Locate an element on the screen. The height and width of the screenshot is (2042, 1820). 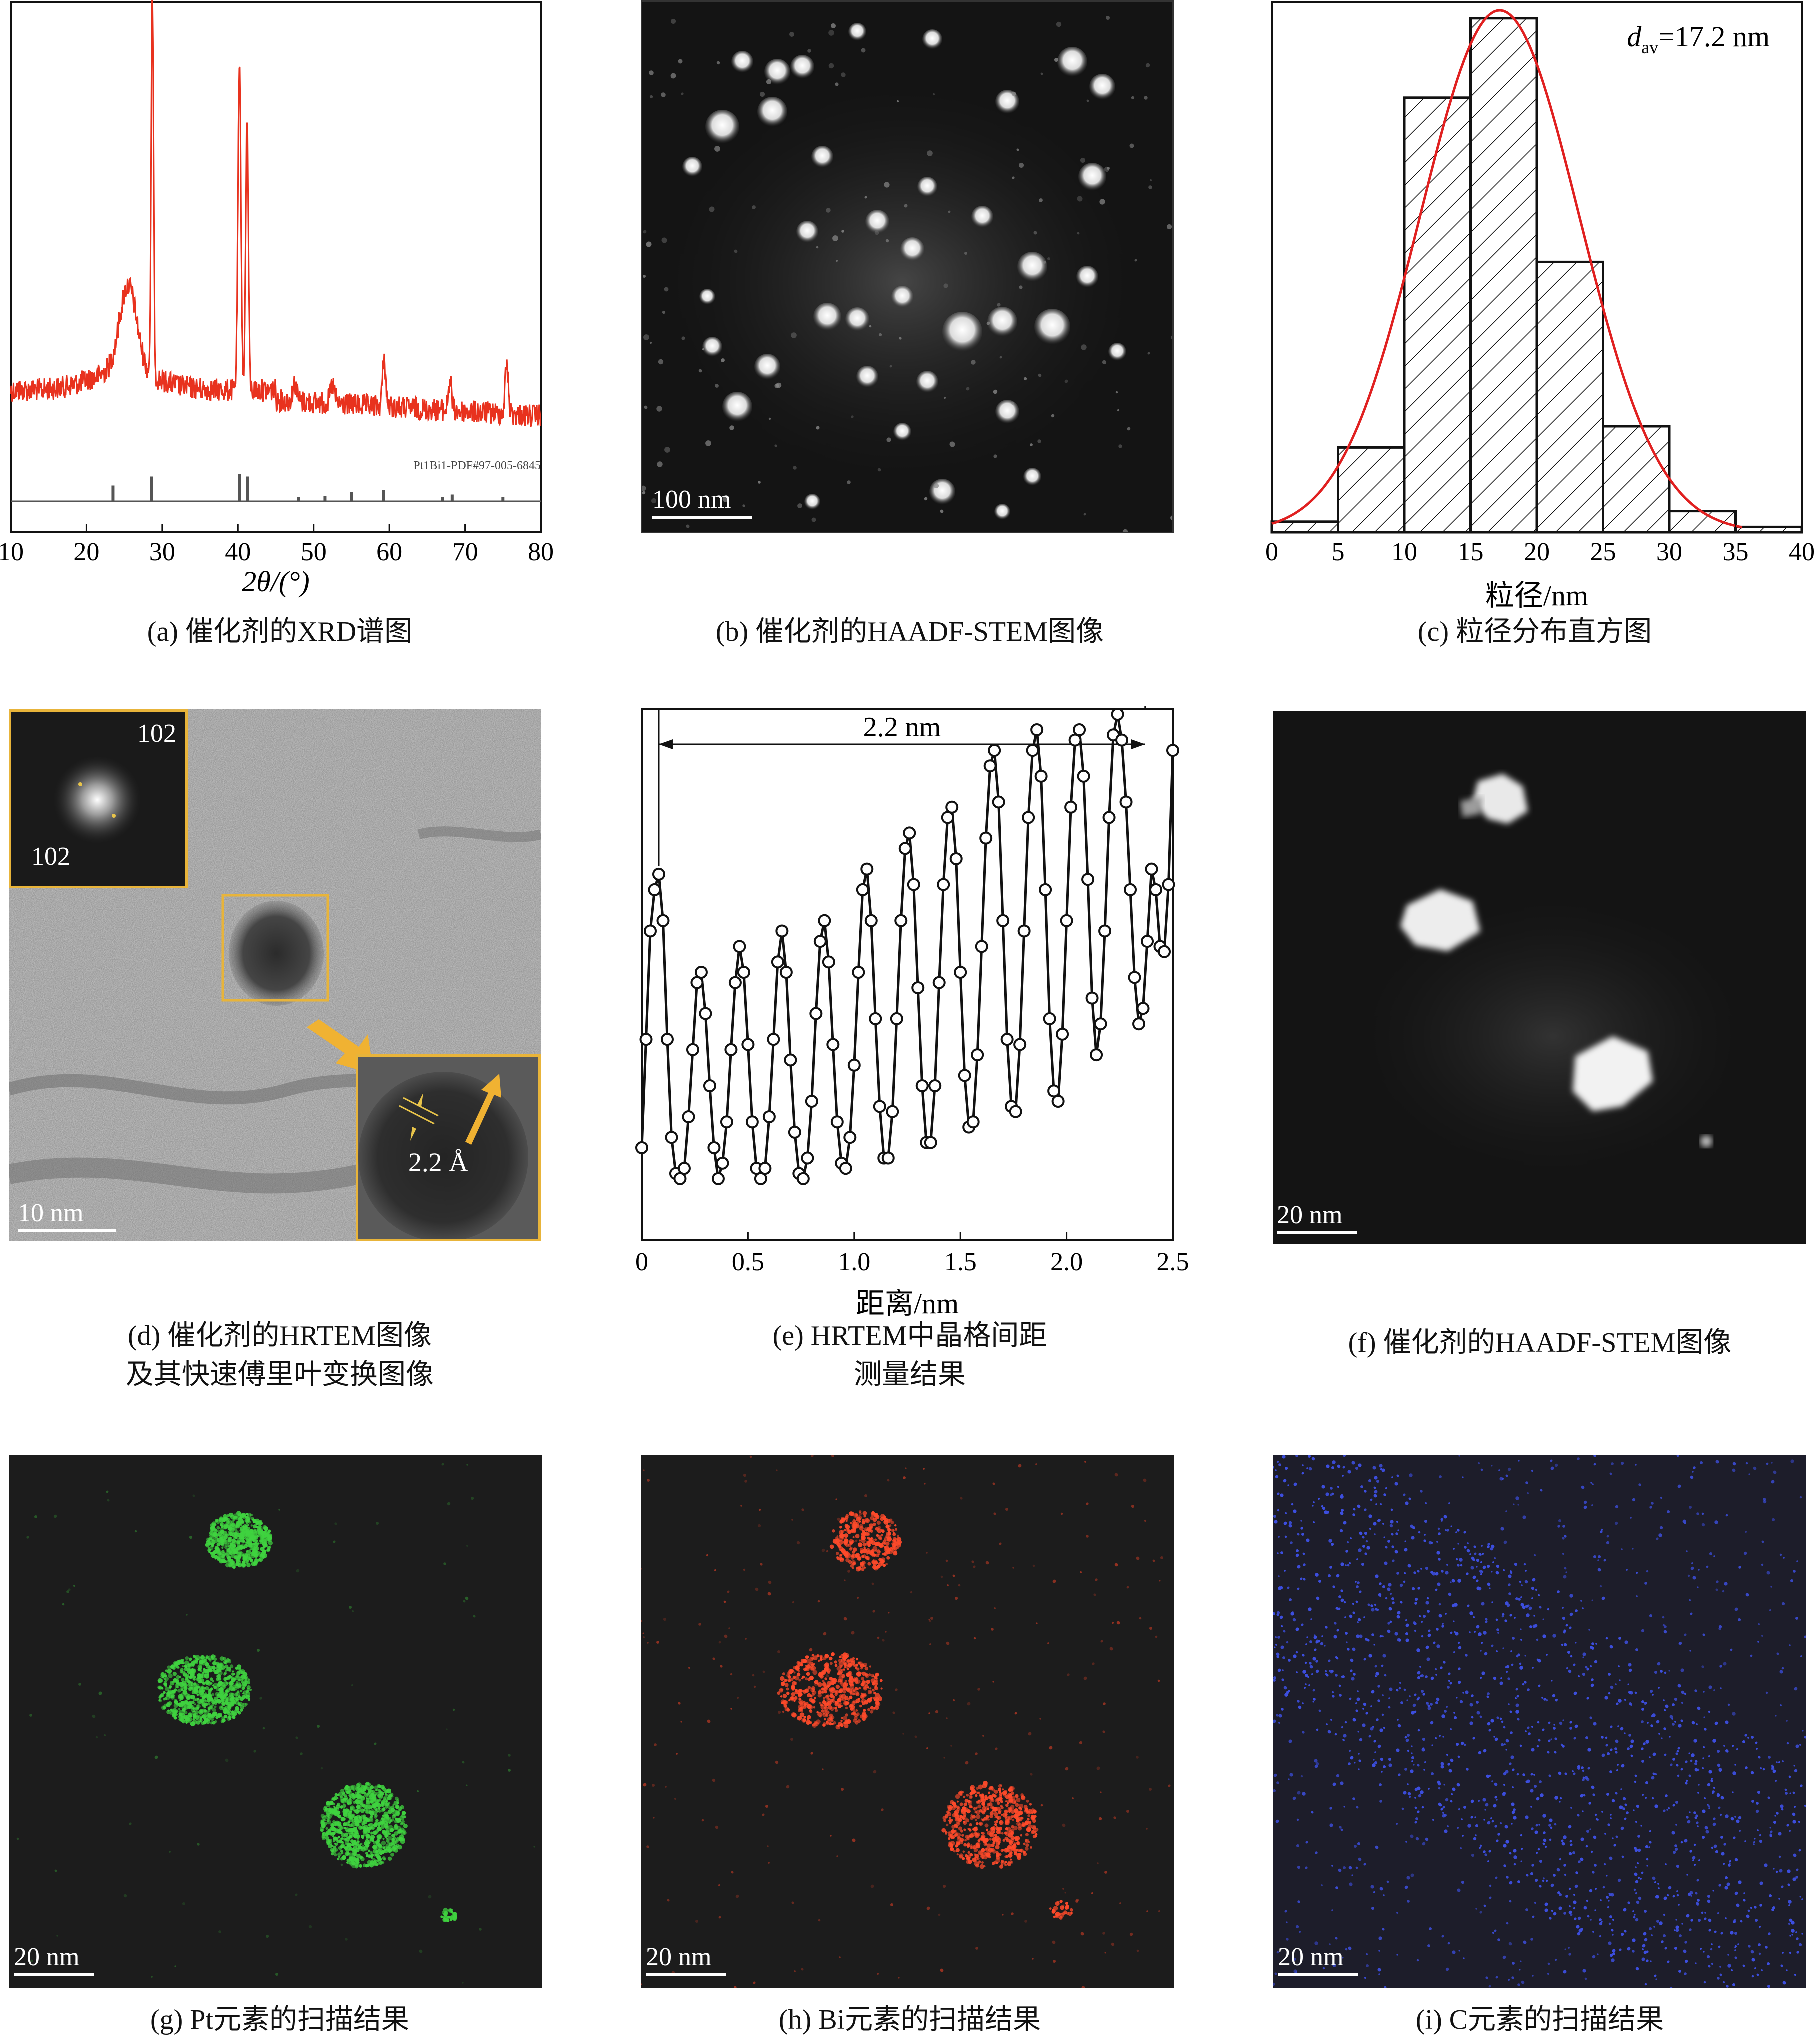
xrd-reference-lines is located at coordinates (308, 488).